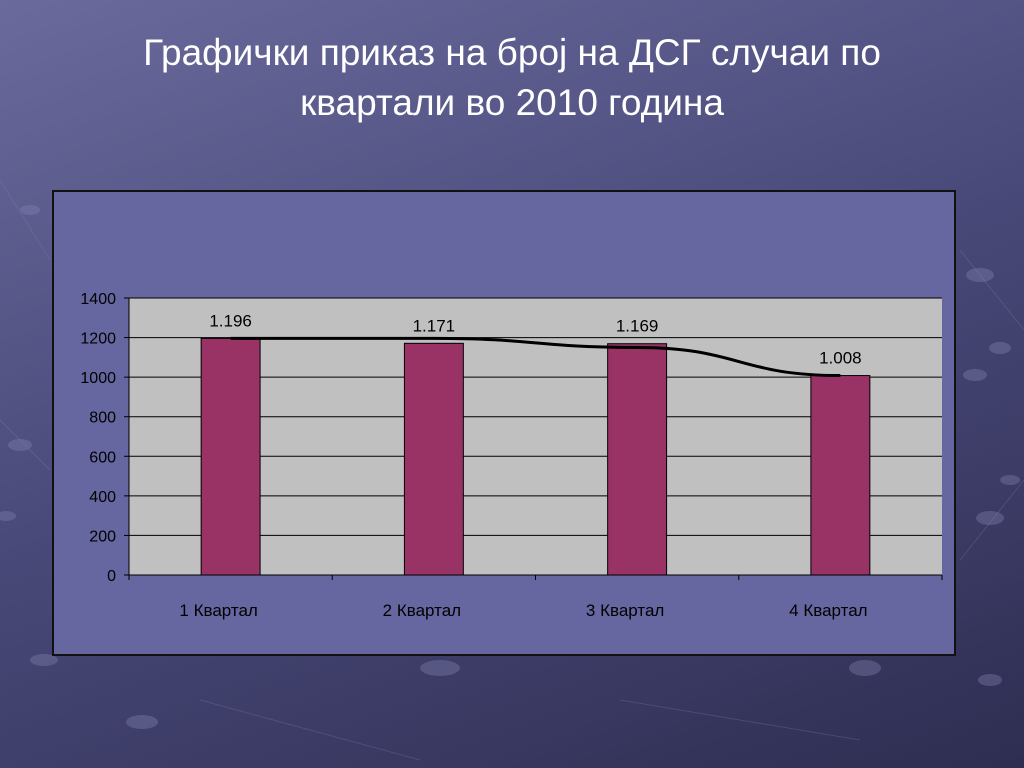 This screenshot has height=768, width=1024. I want to click on category-label-4: 4 Квартал, so click(828, 610).